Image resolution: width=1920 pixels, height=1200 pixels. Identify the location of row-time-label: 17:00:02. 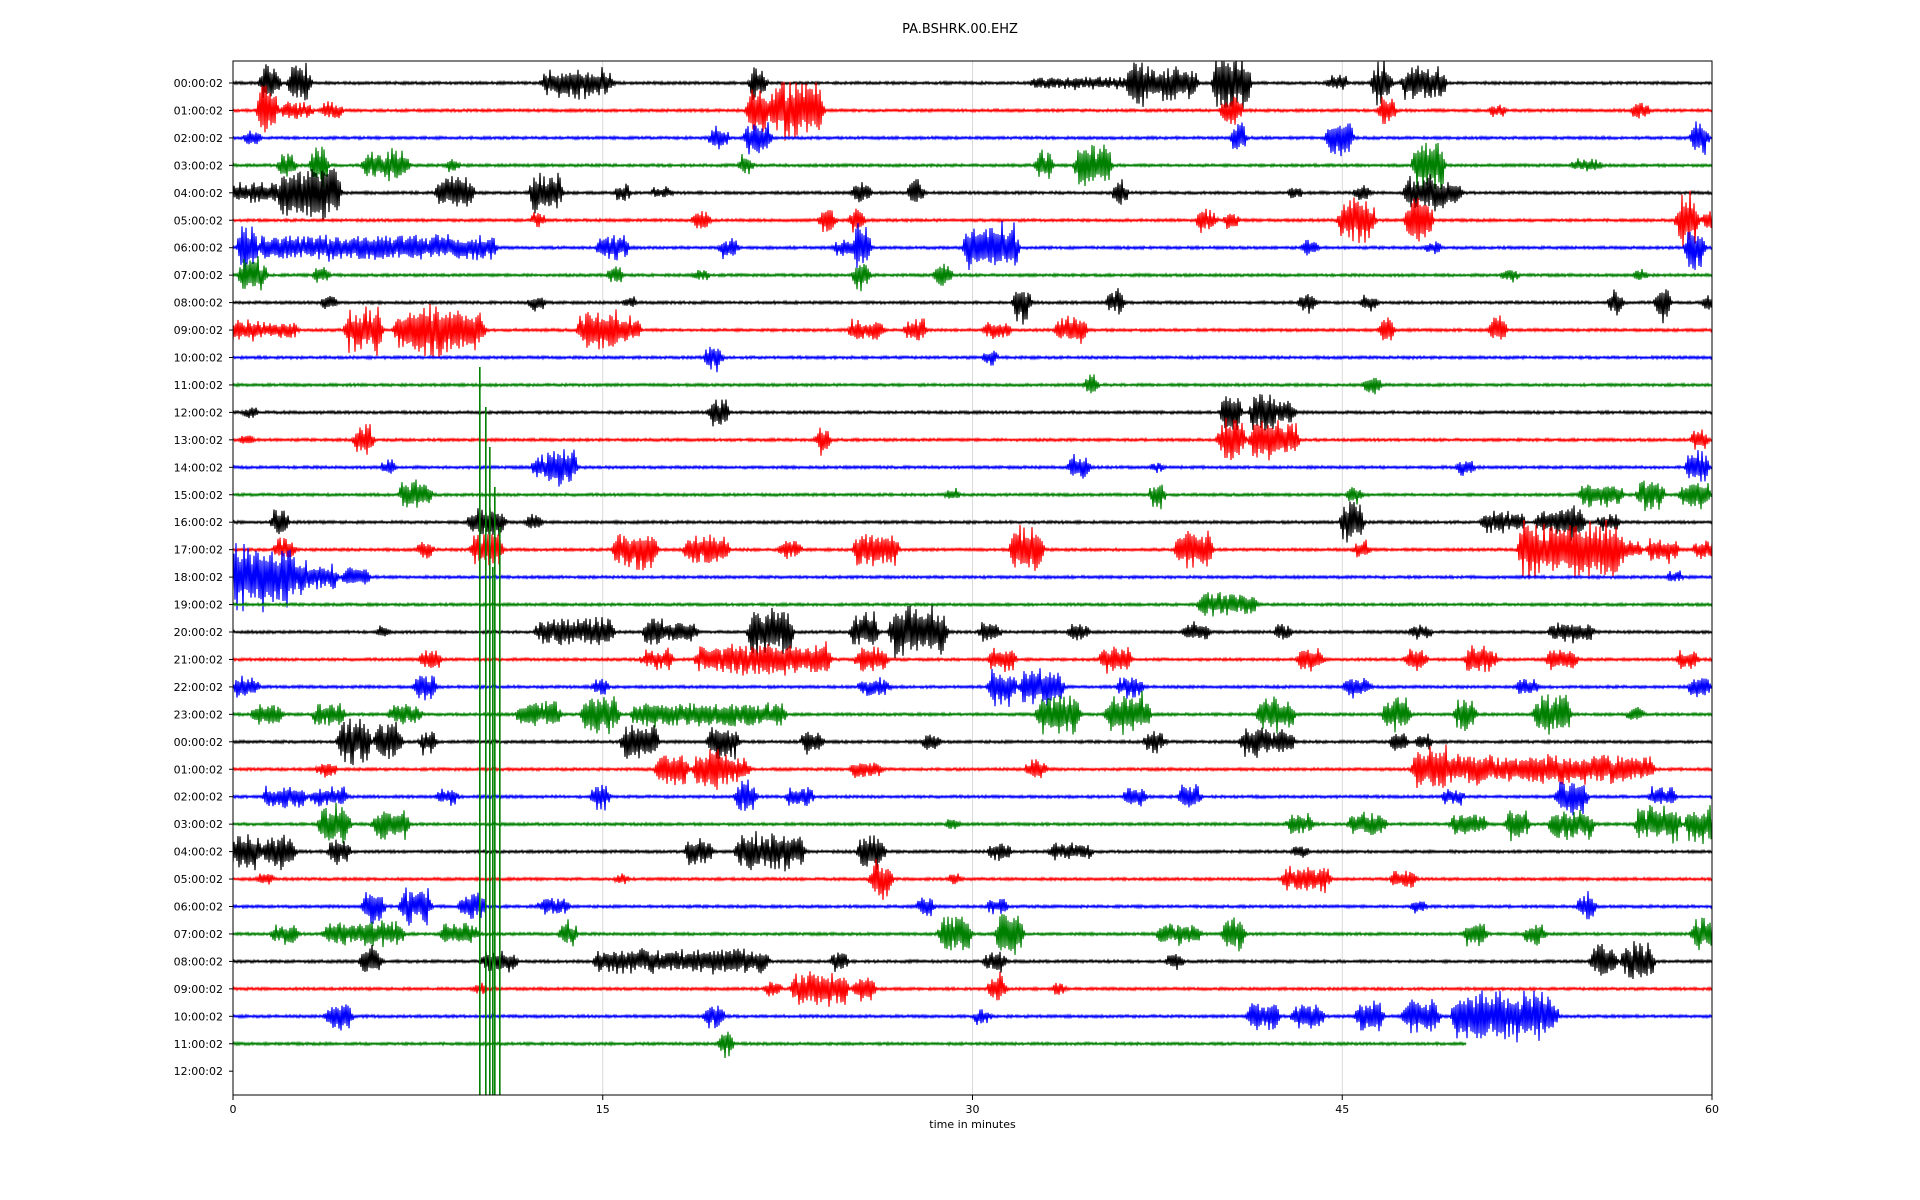
(198, 550).